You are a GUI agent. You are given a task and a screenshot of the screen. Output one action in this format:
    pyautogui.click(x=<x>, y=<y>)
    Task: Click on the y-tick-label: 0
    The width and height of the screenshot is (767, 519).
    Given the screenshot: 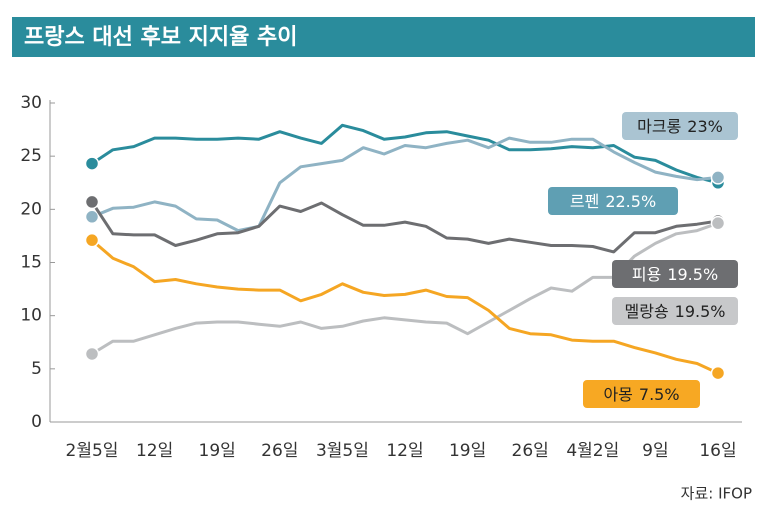 What is the action you would take?
    pyautogui.click(x=36, y=422)
    